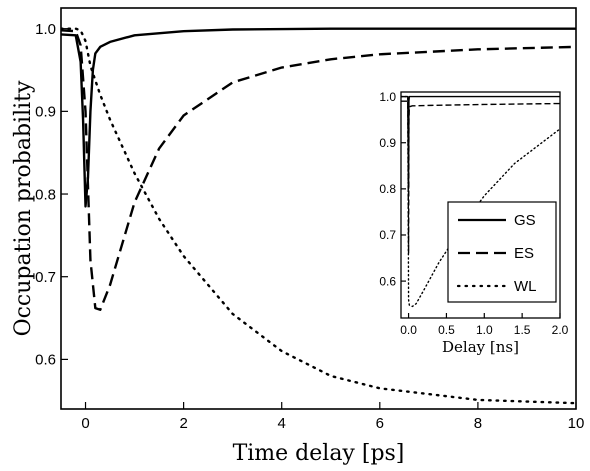 The height and width of the screenshot is (471, 590). Describe the element at coordinates (522, 330) in the screenshot. I see `inset-x-tick-label: 1.5` at that location.